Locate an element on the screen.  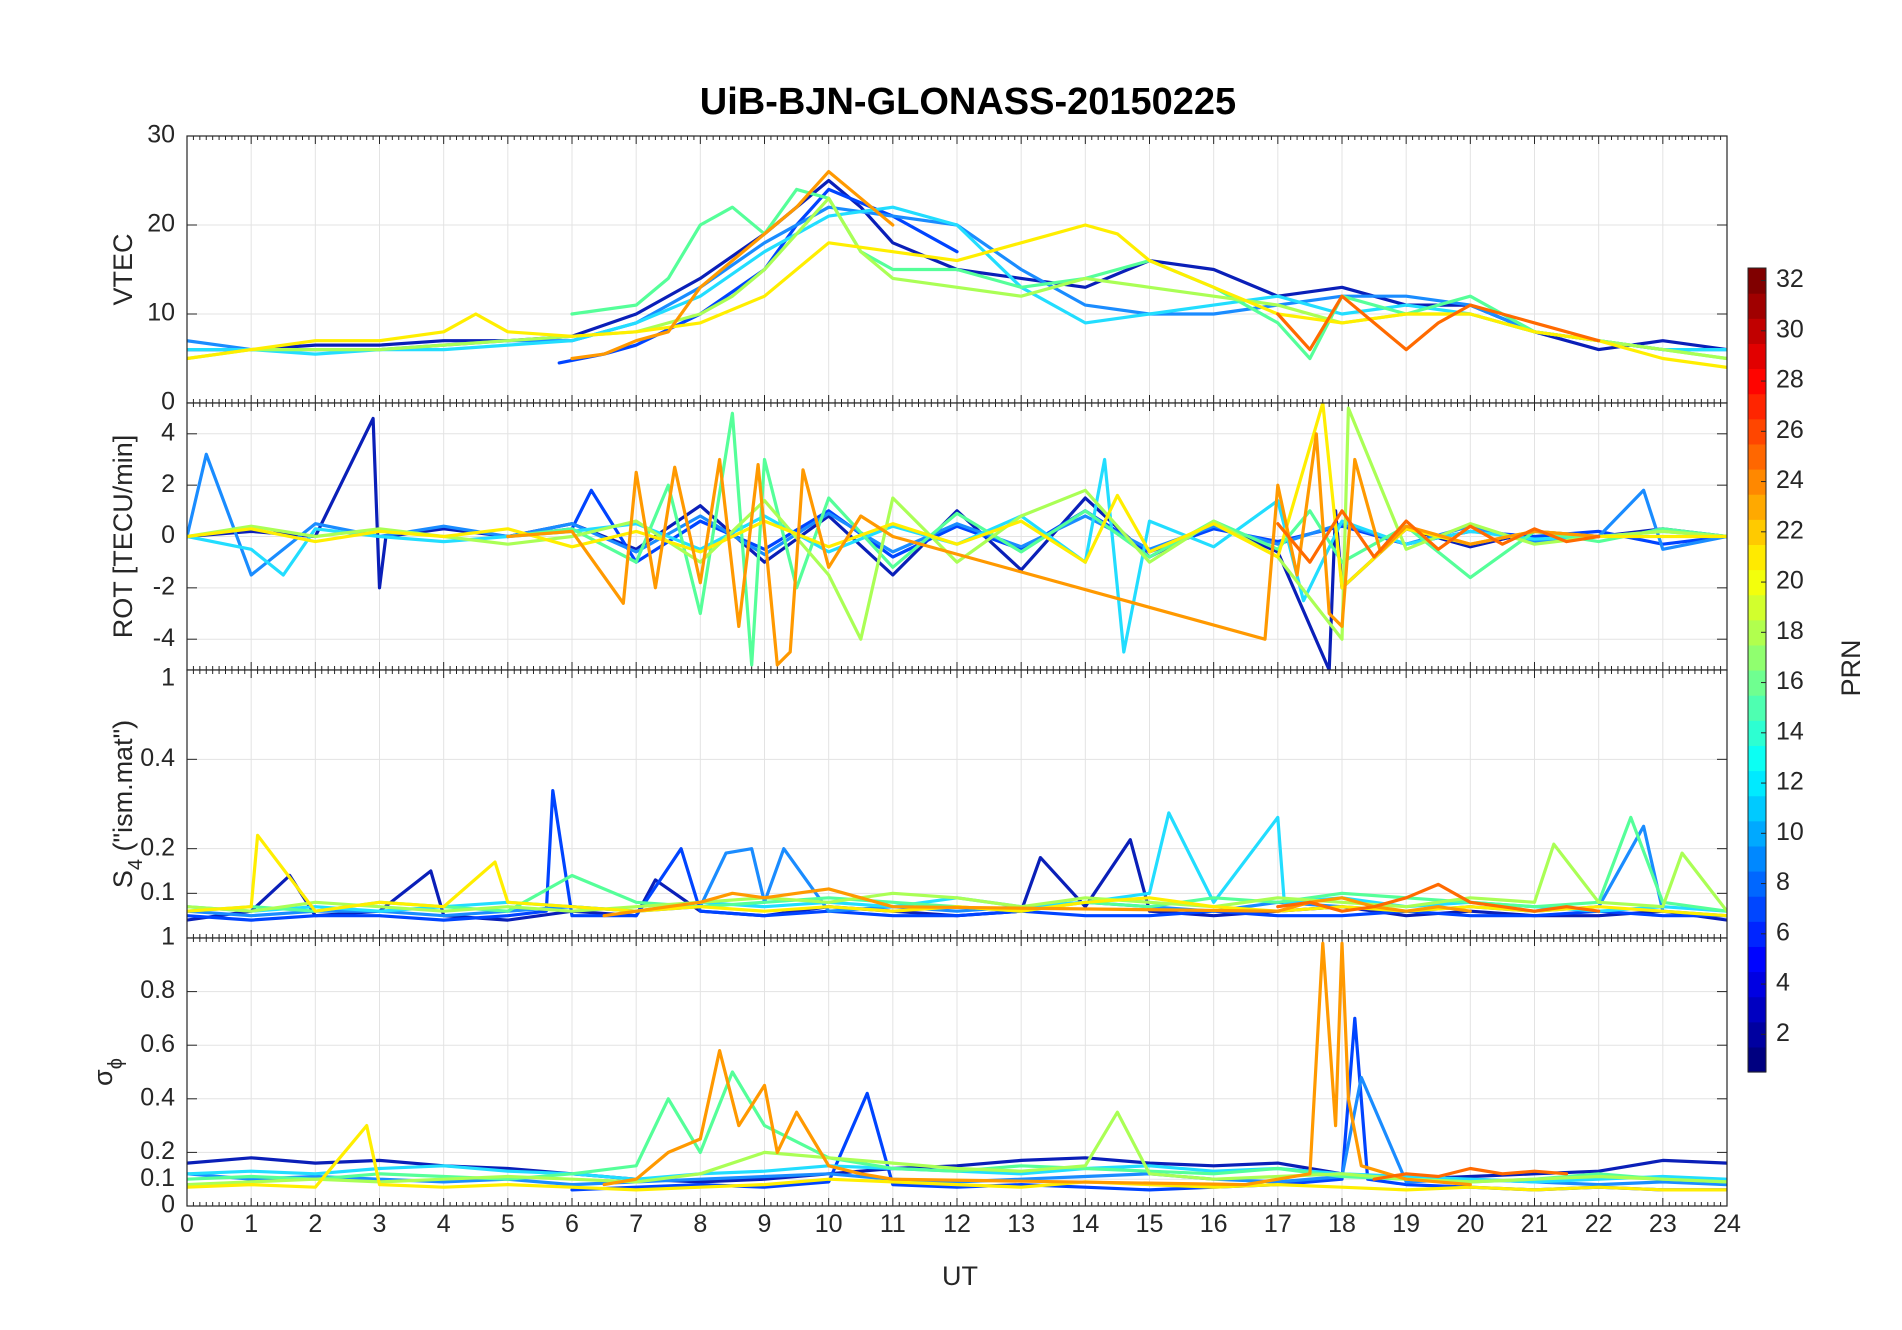
y-axis-label: ROT [TECU/min] is located at coordinates (123, 537).